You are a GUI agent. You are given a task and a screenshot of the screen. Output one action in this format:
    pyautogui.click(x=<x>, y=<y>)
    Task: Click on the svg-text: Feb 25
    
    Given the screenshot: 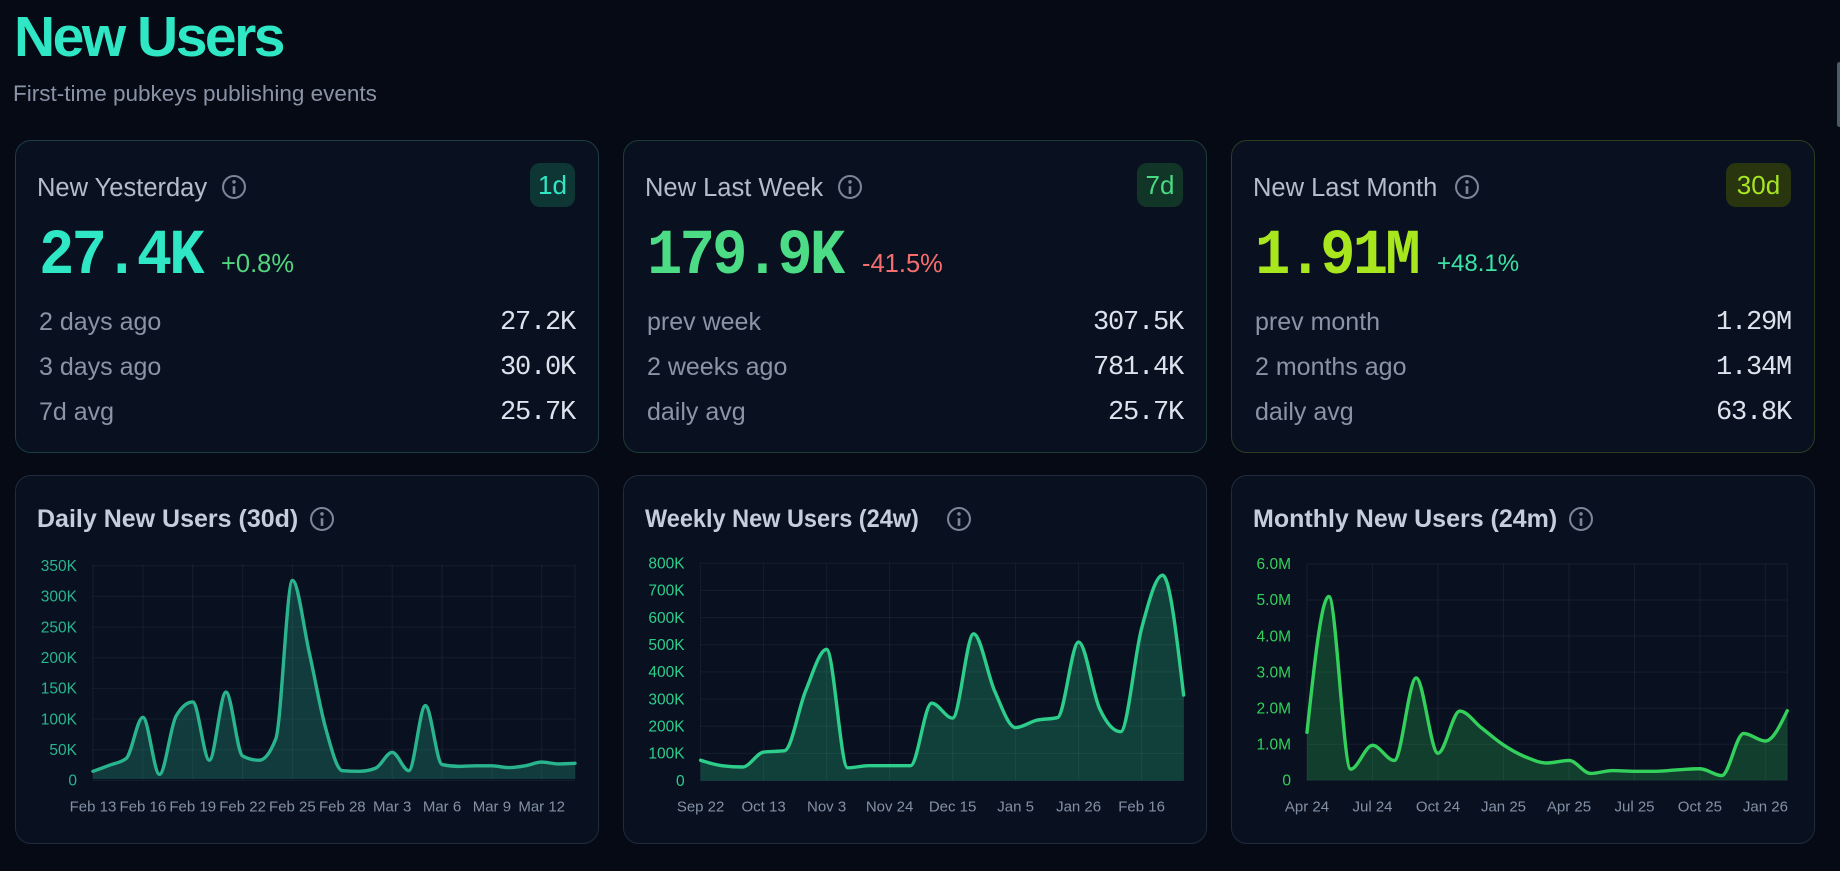 What is the action you would take?
    pyautogui.click(x=292, y=807)
    